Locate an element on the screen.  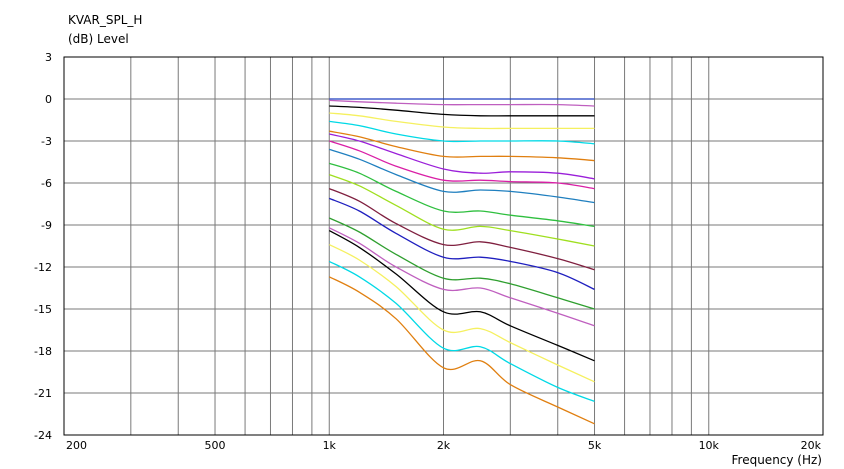
y-tick-label: -6 is located at coordinates (46, 183).